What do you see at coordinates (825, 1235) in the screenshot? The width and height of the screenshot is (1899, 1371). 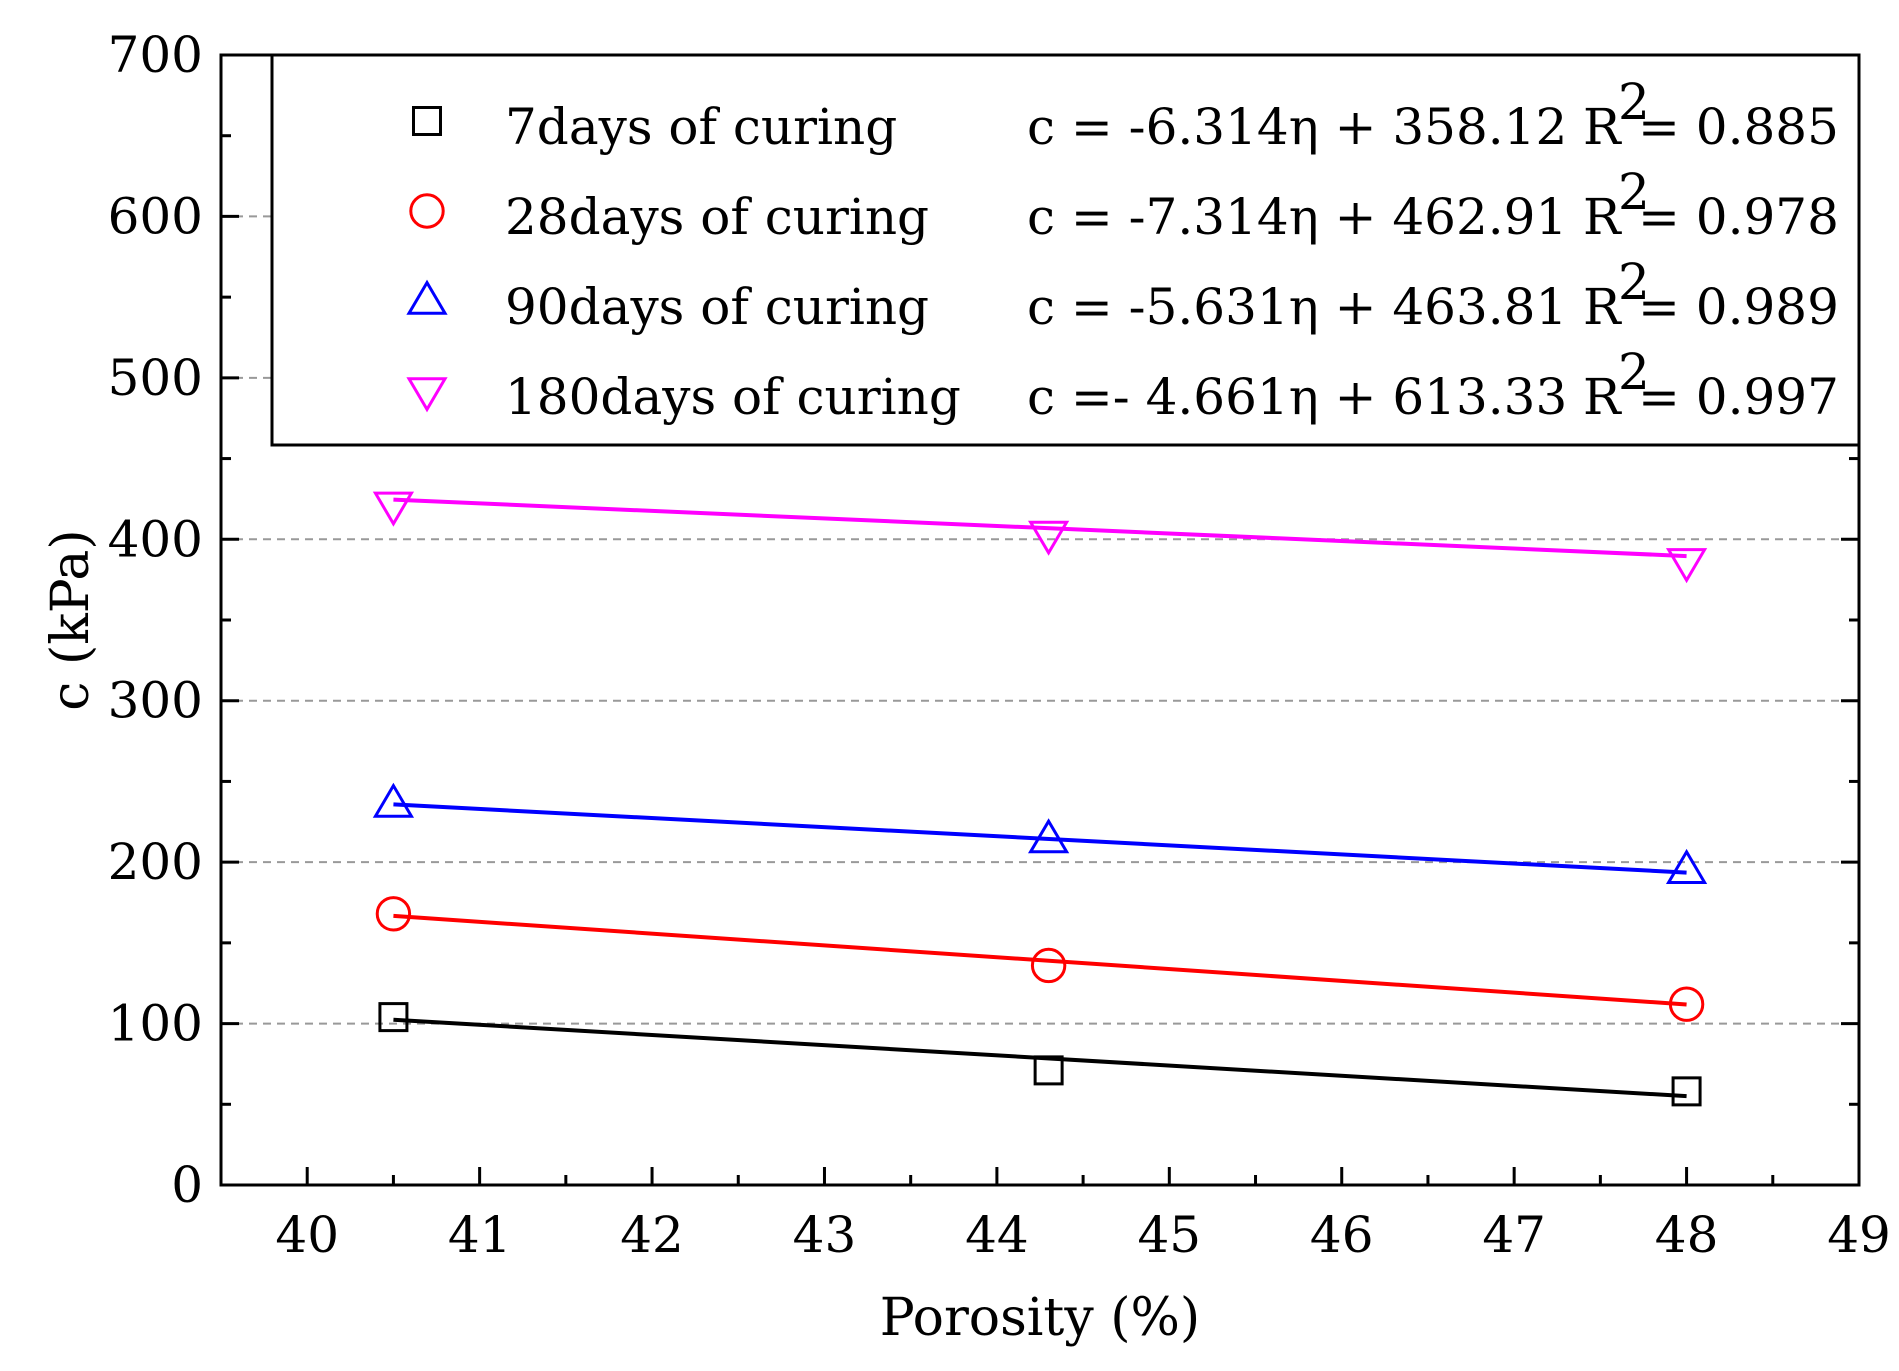 I see `x-tick-label: 43` at bounding box center [825, 1235].